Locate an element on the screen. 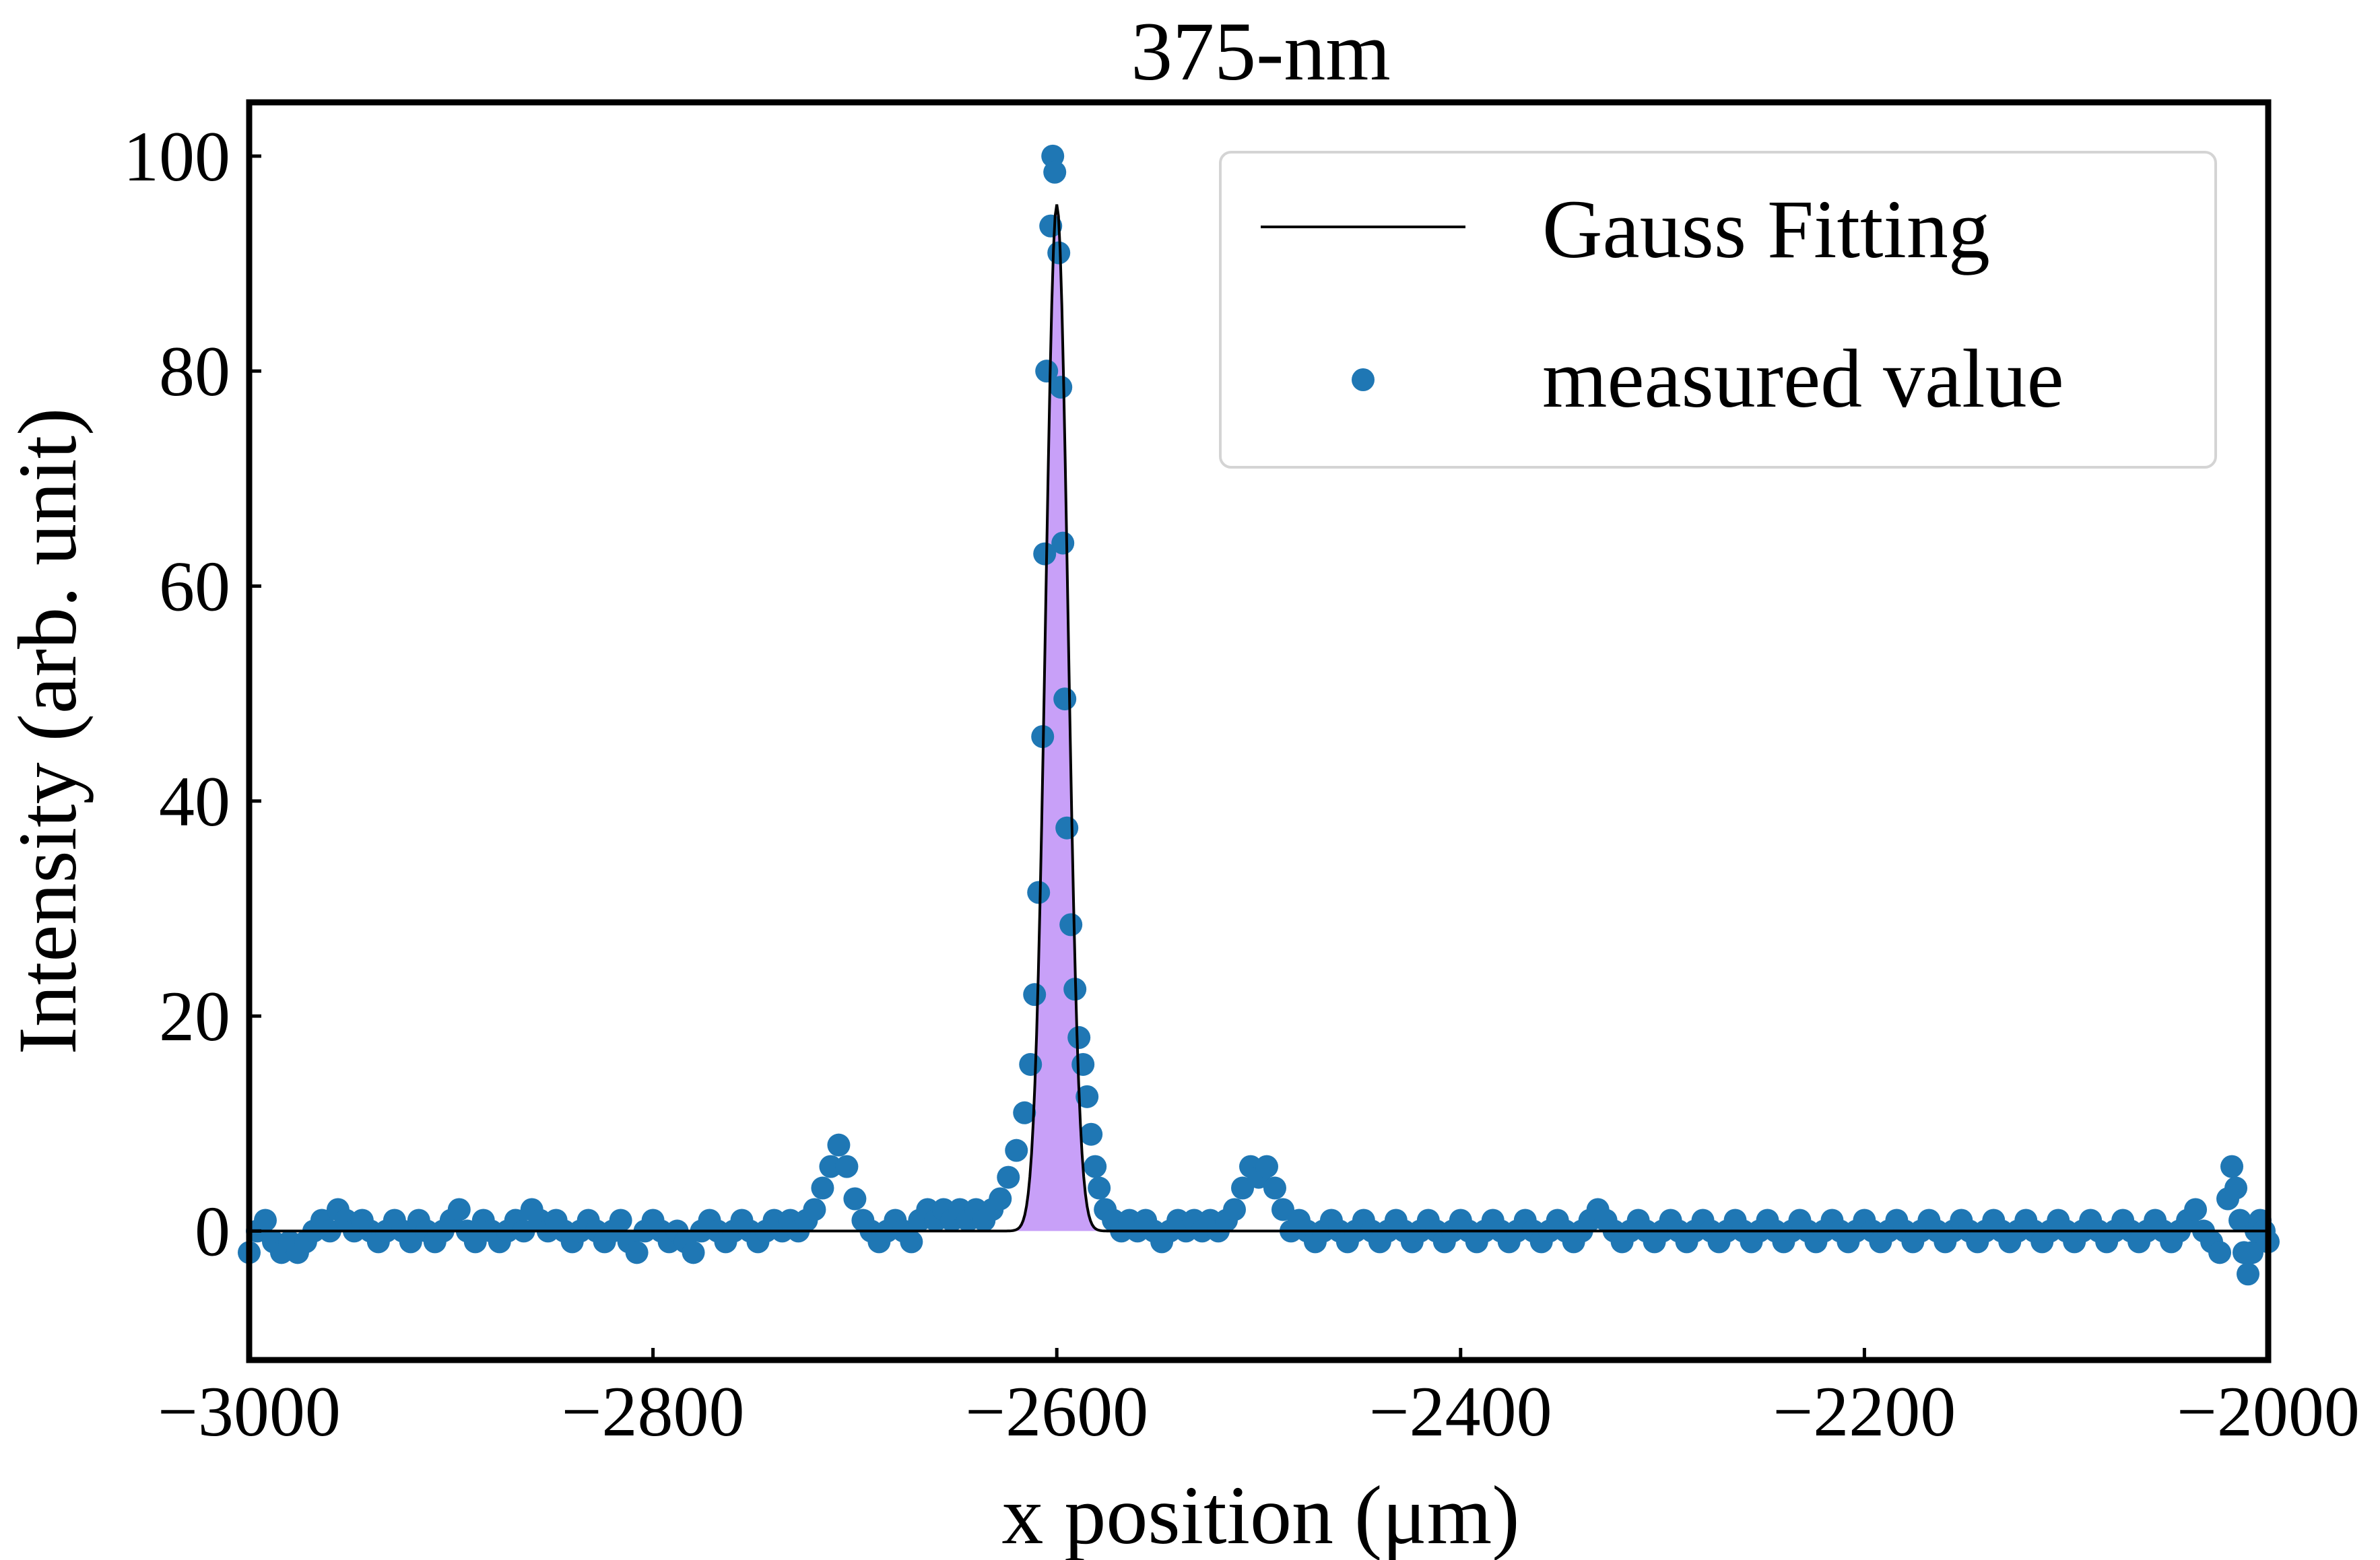 The height and width of the screenshot is (1560, 2380). y-tick-label: 0 is located at coordinates (212, 1231).